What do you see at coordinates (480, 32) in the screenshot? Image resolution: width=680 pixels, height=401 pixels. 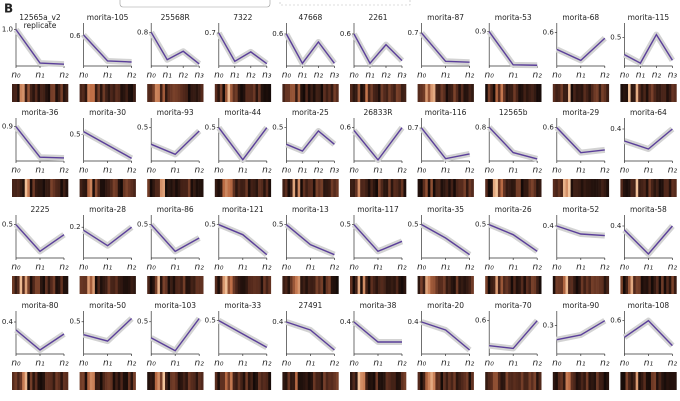 I see `y-tick-label: 0.9` at bounding box center [480, 32].